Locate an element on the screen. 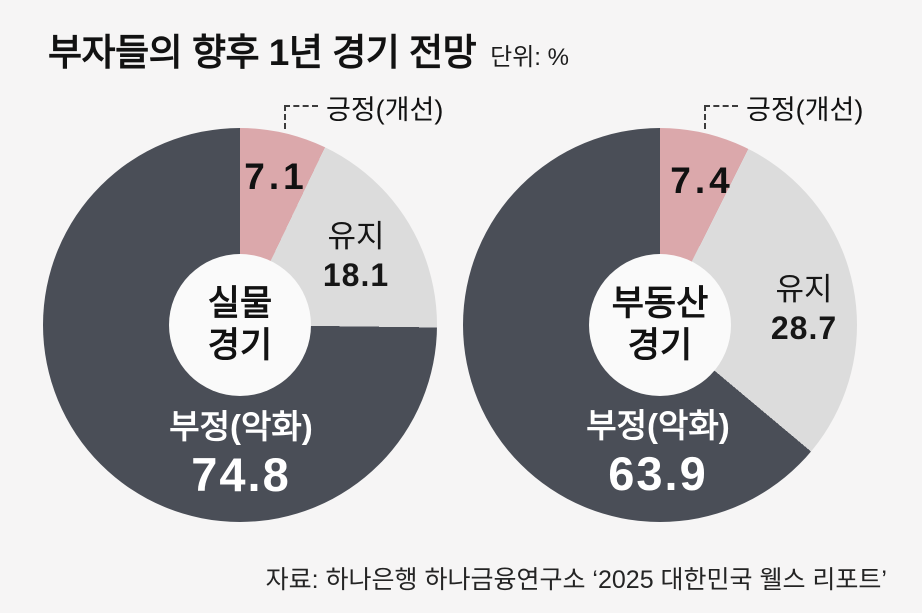 This screenshot has width=922, height=613. page-title: 부자들의 향후 1년 경기 전망 is located at coordinates (262, 52).